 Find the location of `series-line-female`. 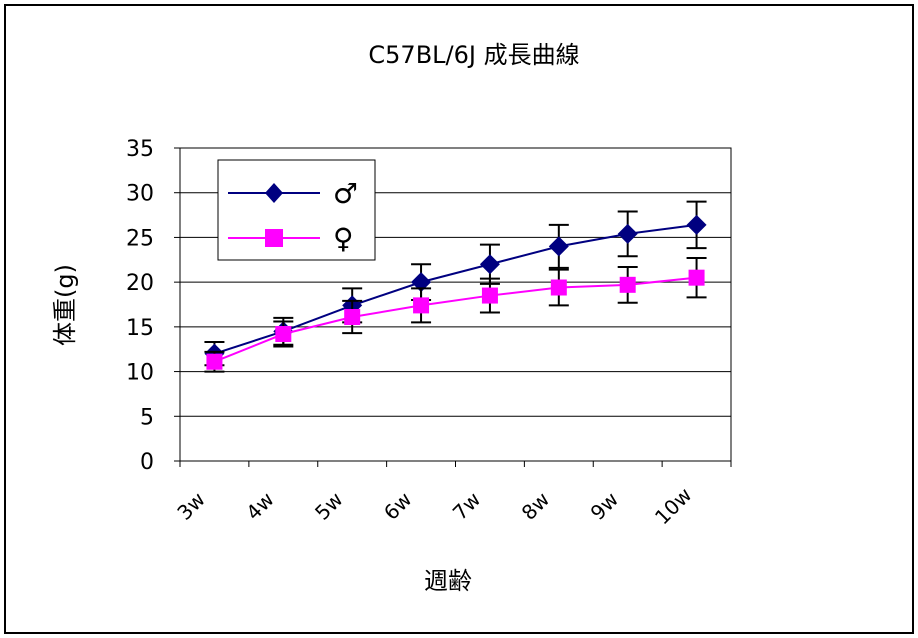

series-line-female is located at coordinates (455, 319).